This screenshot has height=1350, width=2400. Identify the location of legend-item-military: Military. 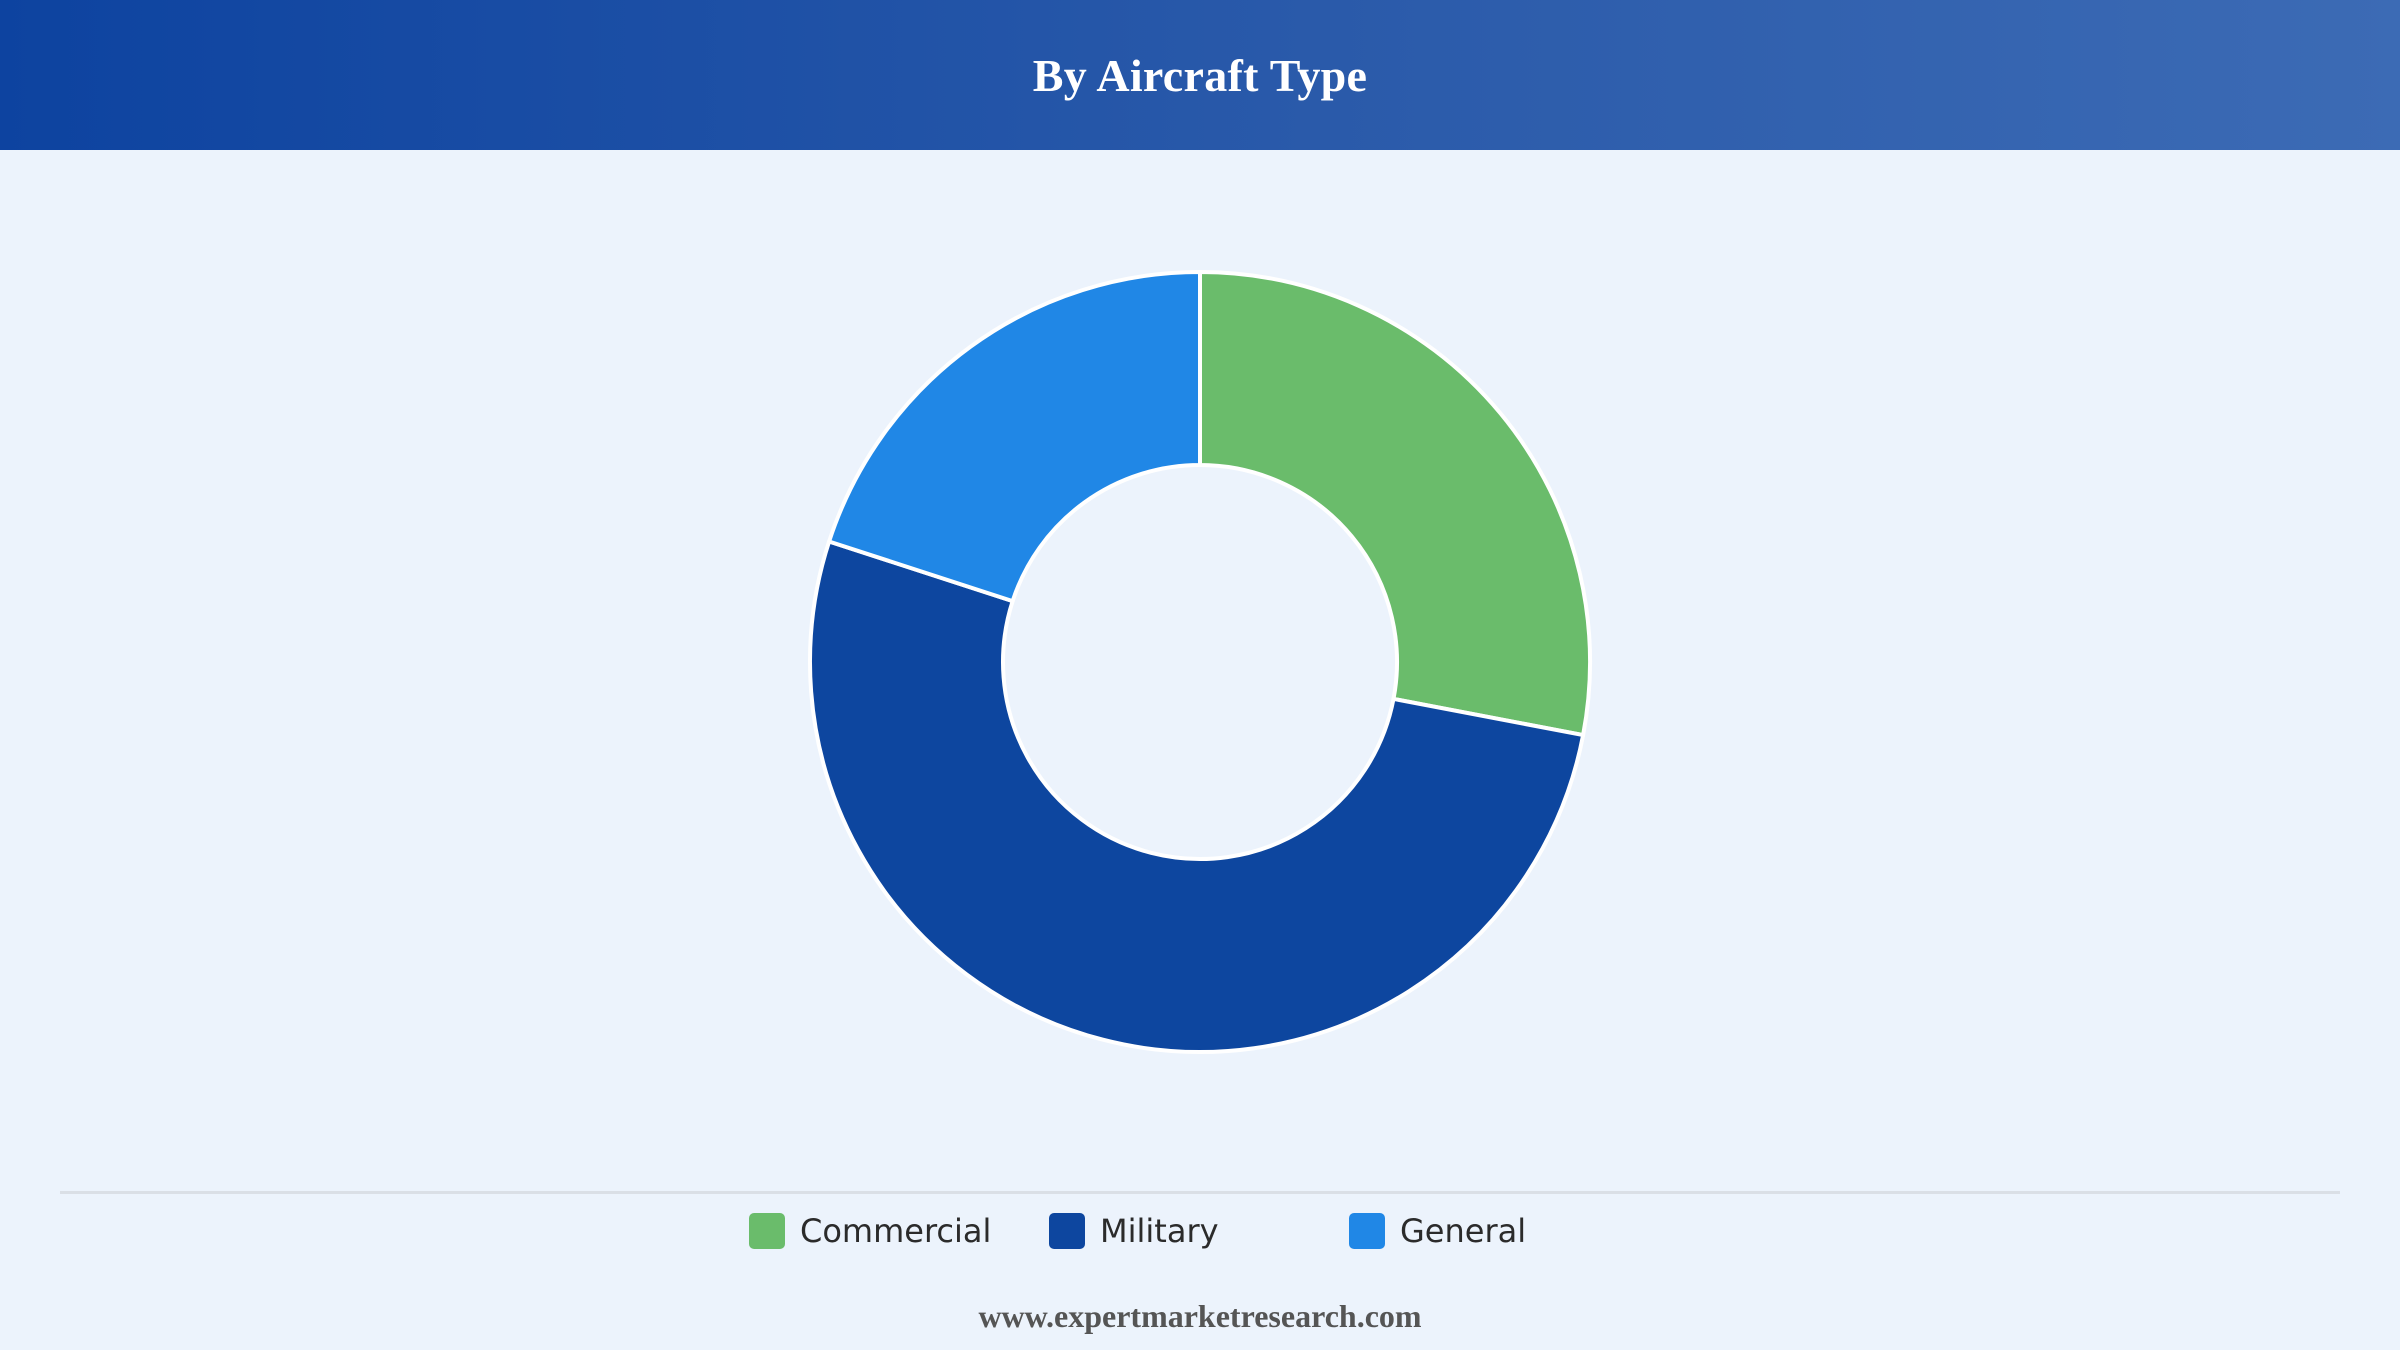
(1134, 1231).